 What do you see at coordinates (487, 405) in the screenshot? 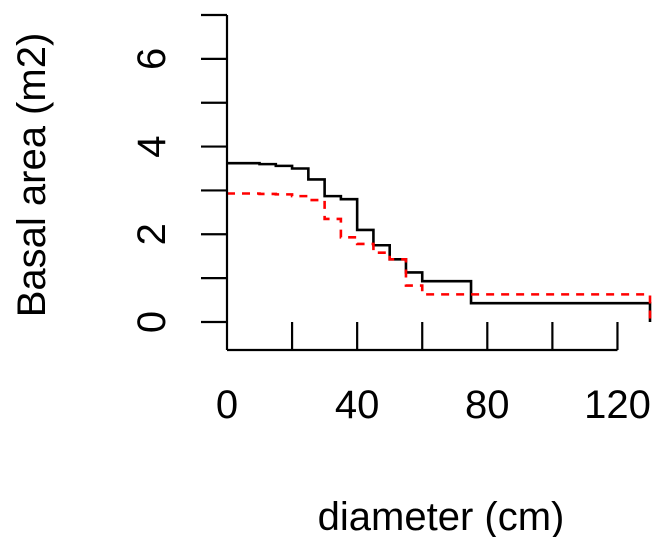
I see `x-tick-label: 80` at bounding box center [487, 405].